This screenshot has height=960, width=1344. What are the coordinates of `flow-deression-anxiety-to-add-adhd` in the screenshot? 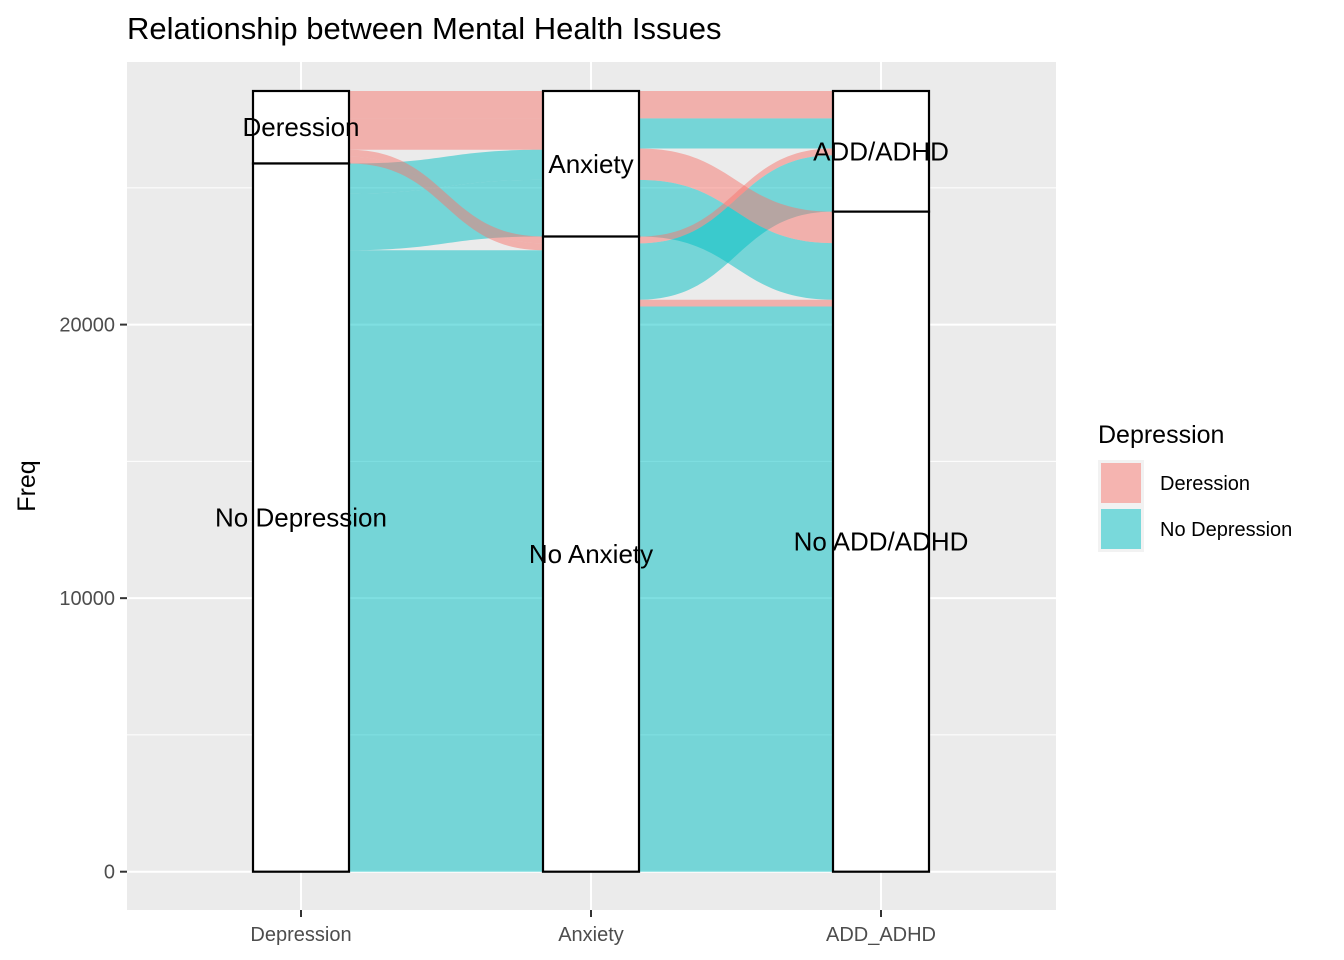 It's located at (736, 104).